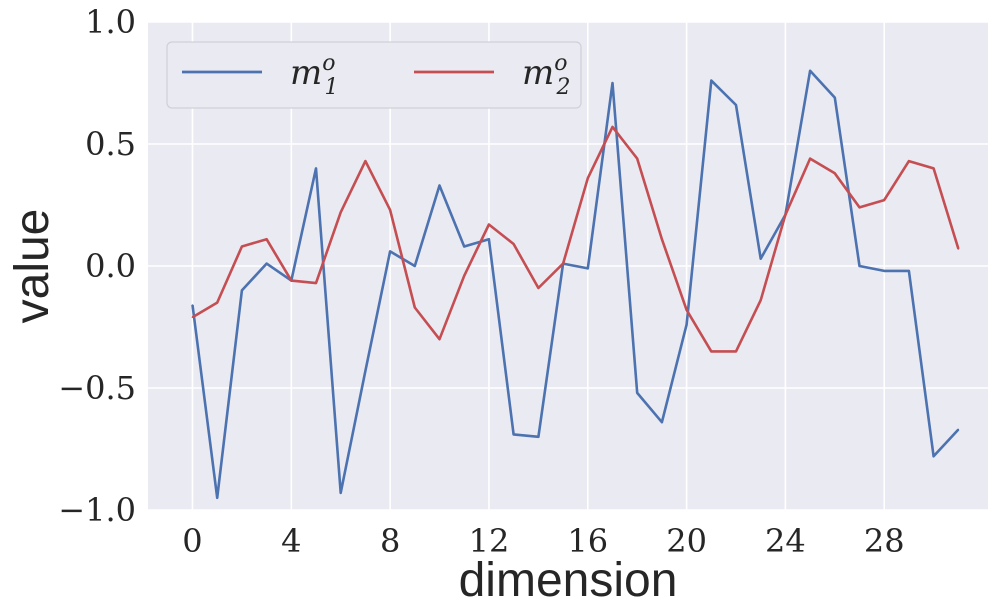  Describe the element at coordinates (110, 144) in the screenshot. I see `y-tick-label: 0.5` at that location.